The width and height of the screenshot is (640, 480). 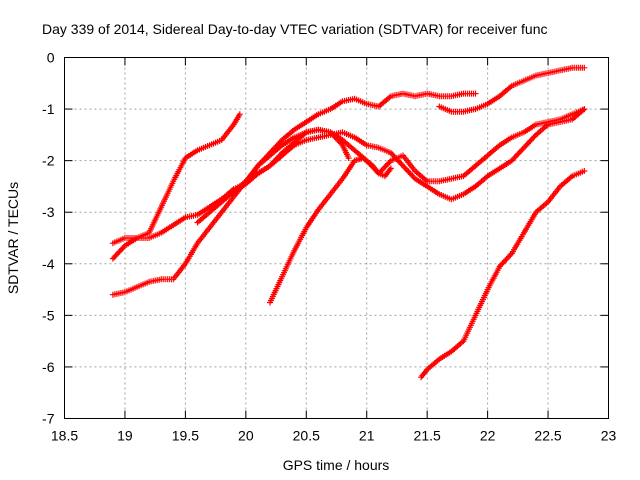 I want to click on x-tick-label: 22, so click(x=488, y=436).